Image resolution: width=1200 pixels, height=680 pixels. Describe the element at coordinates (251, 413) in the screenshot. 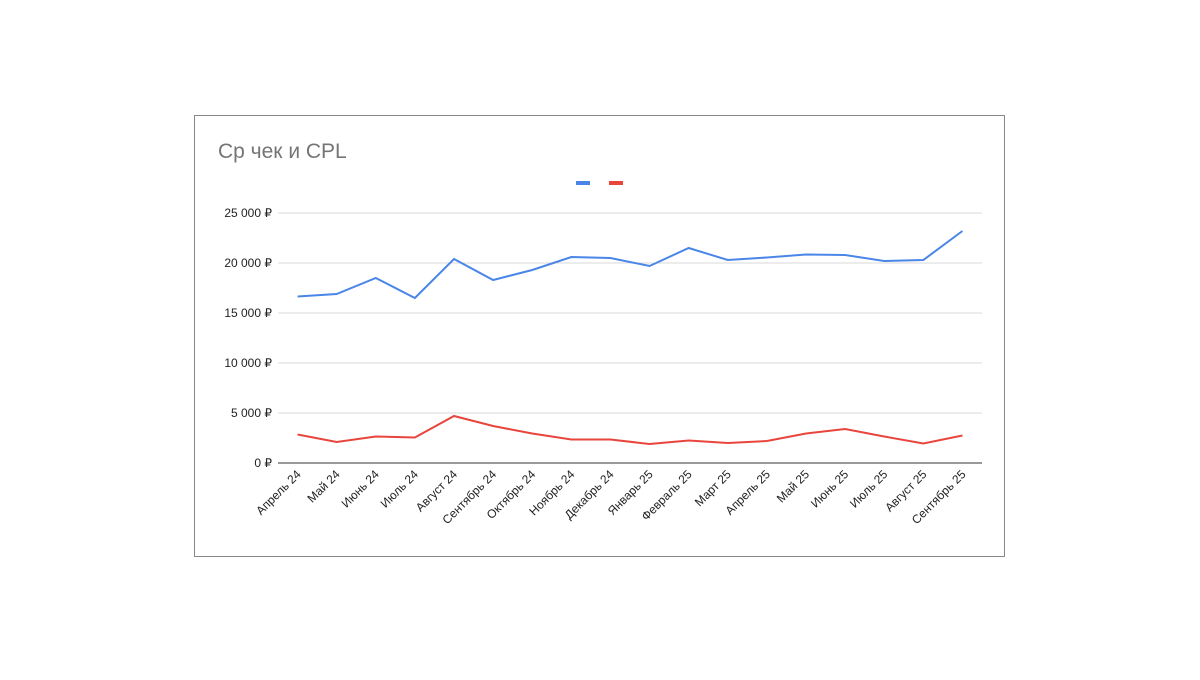

I see `y-tick-label: 5 000 ₽` at that location.